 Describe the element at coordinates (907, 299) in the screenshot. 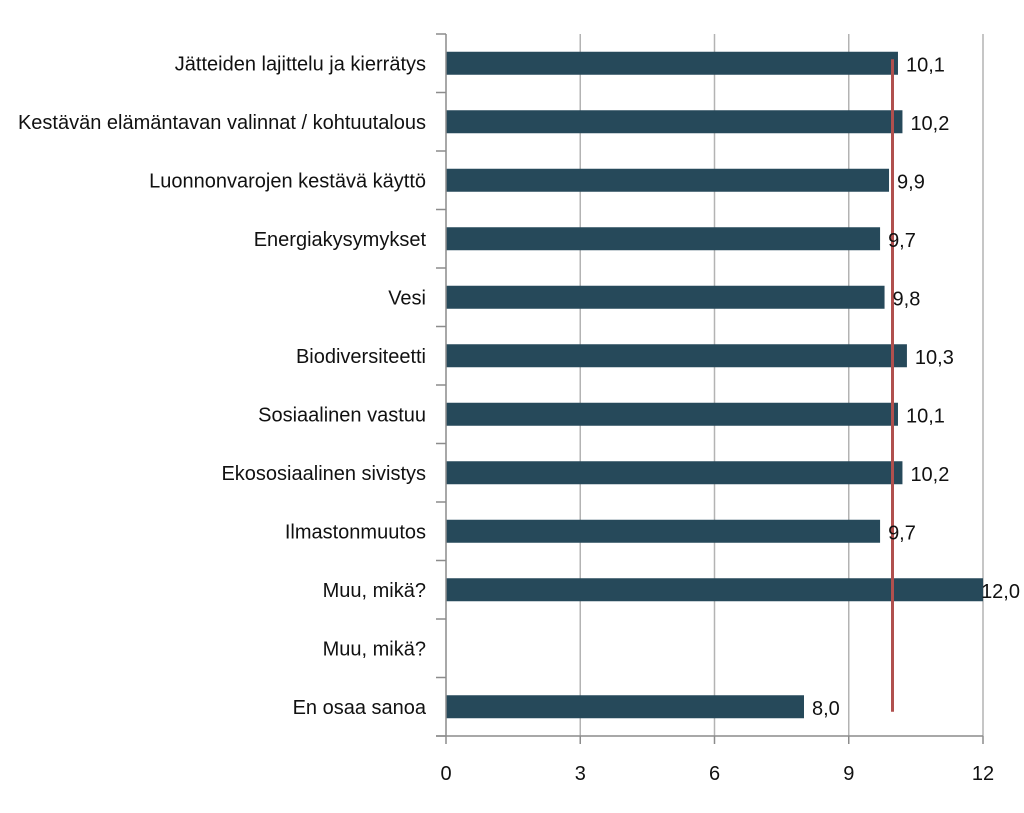

I see `value-label: 9,8` at that location.